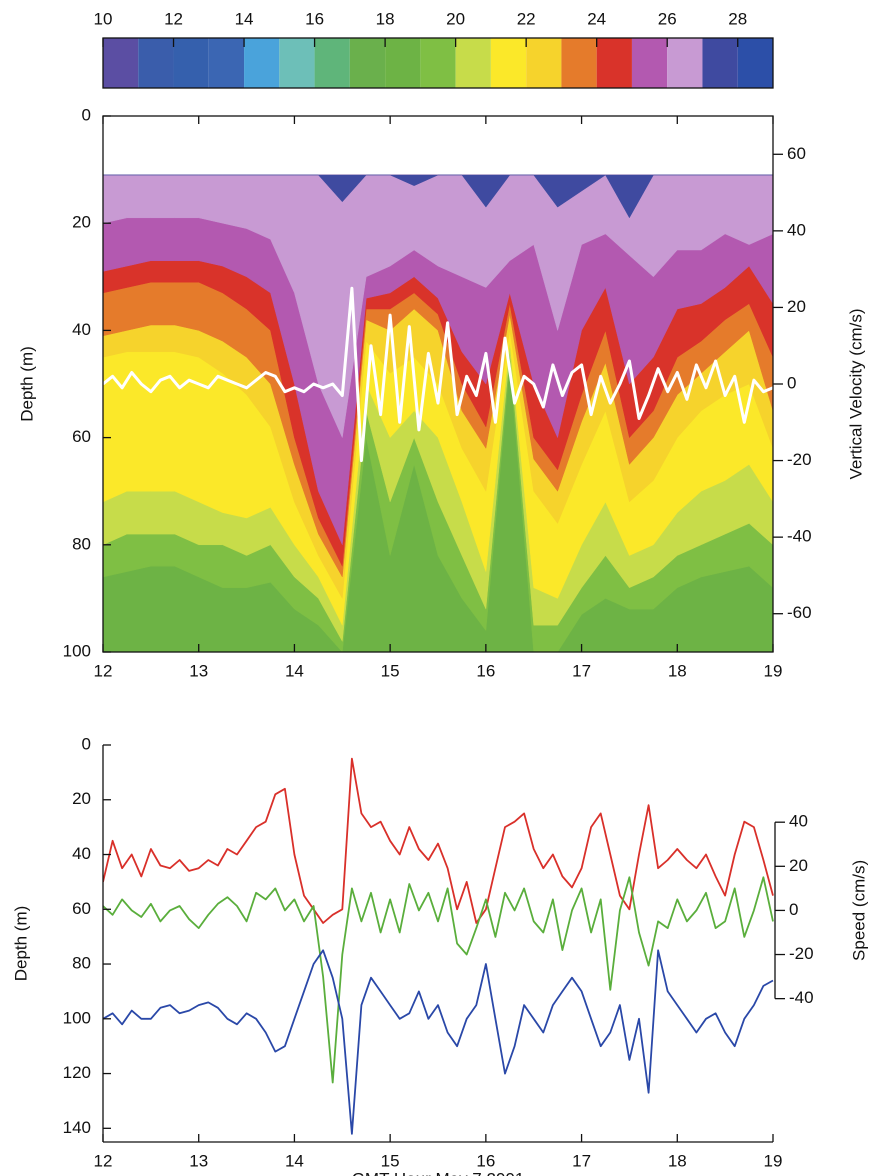  What do you see at coordinates (799, 612) in the screenshot?
I see `y2-tick-label: -60` at bounding box center [799, 612].